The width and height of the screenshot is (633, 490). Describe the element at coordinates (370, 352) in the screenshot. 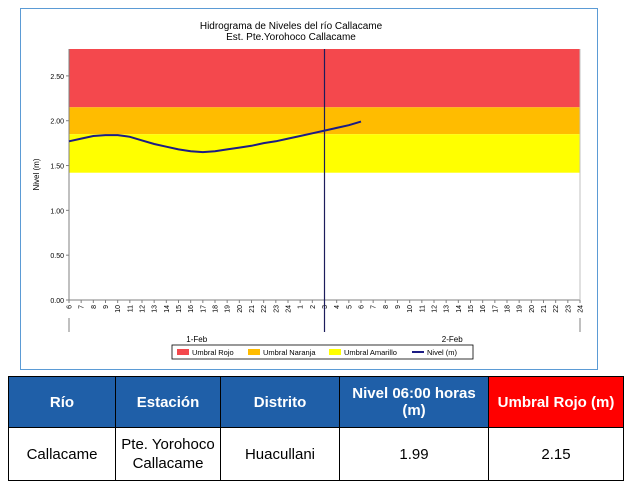

I see `legend-label: Umbral Amarillo` at that location.